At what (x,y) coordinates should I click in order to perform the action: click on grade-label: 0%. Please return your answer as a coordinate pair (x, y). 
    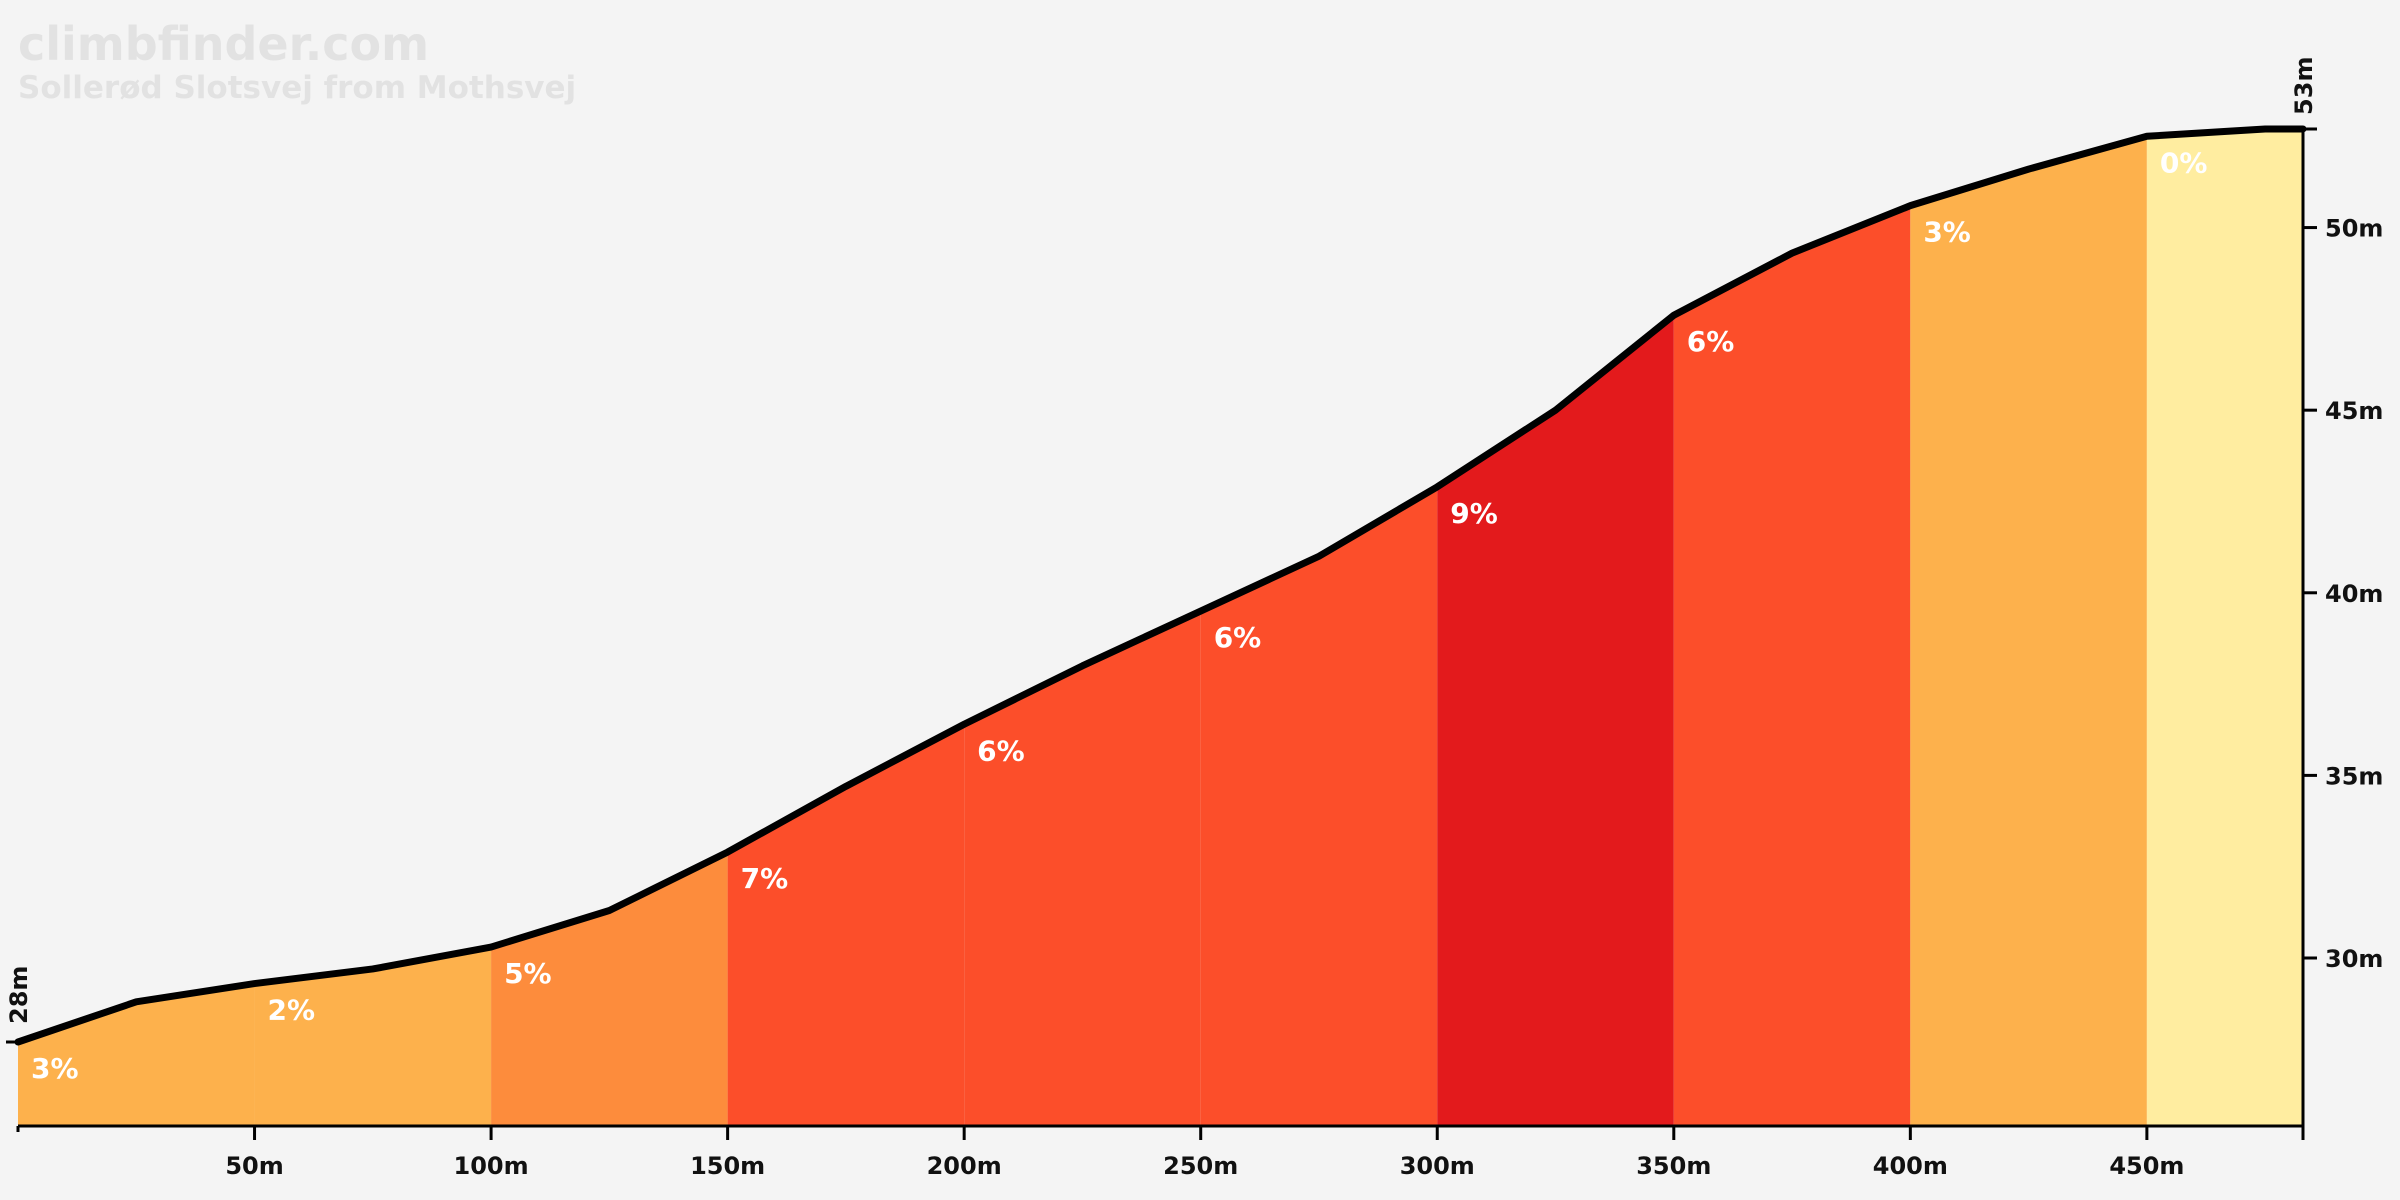
    Looking at the image, I should click on (2184, 162).